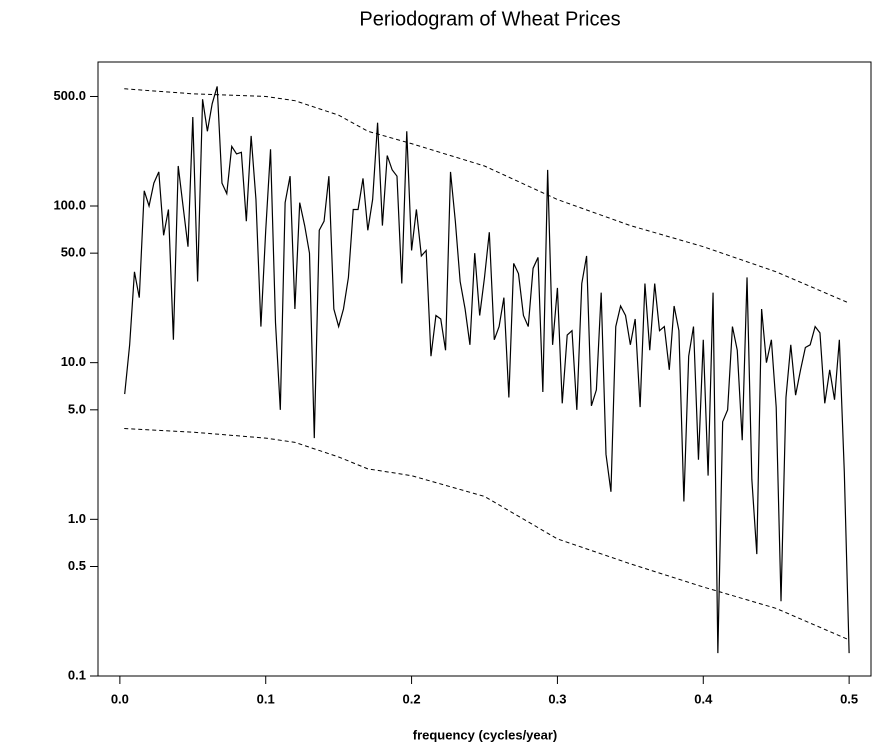  What do you see at coordinates (412, 698) in the screenshot?
I see `x-tick-label: 0.2` at bounding box center [412, 698].